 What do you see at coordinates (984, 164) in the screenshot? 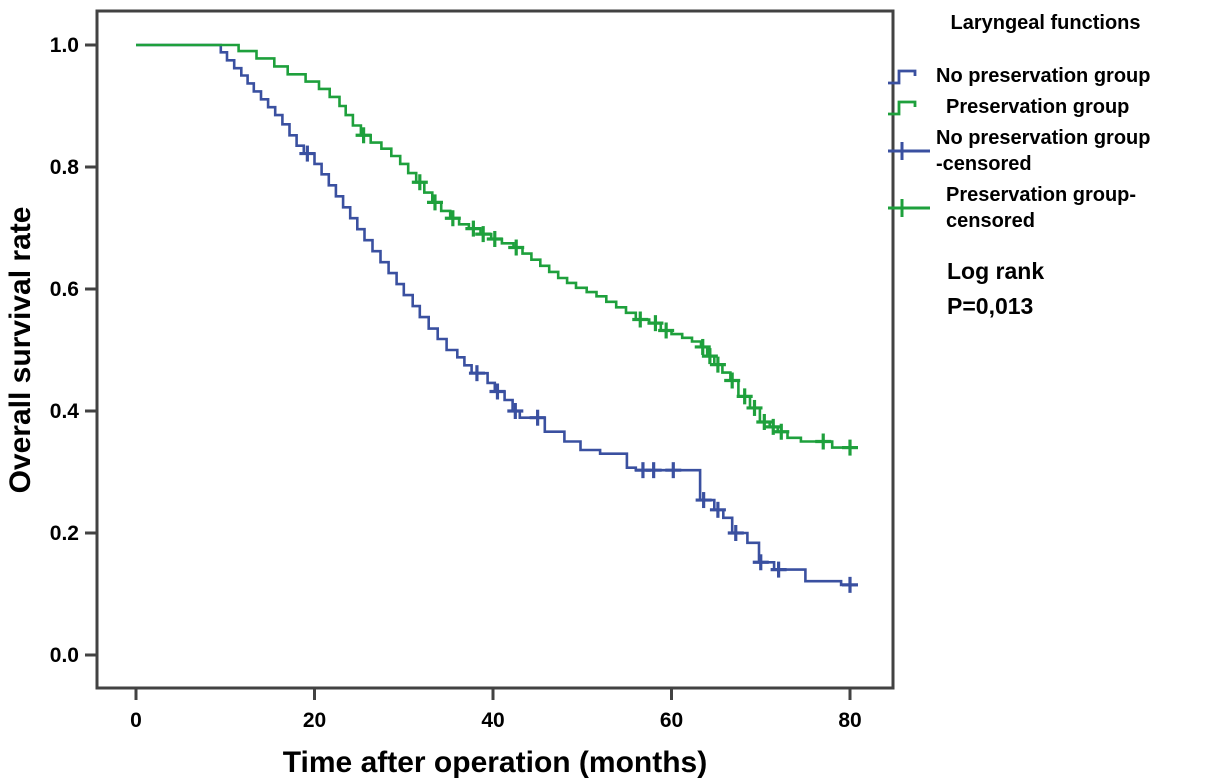
I see `legend-label-line2: -censored` at bounding box center [984, 164].